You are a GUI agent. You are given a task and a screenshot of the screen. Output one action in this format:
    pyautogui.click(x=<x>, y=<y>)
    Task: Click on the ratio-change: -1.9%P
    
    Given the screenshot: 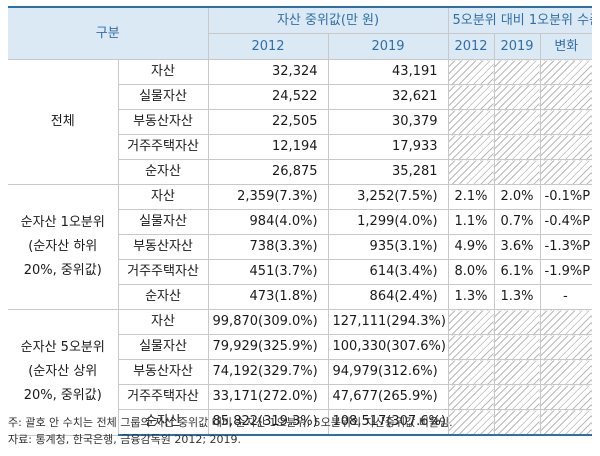 What is the action you would take?
    pyautogui.click(x=566, y=272)
    